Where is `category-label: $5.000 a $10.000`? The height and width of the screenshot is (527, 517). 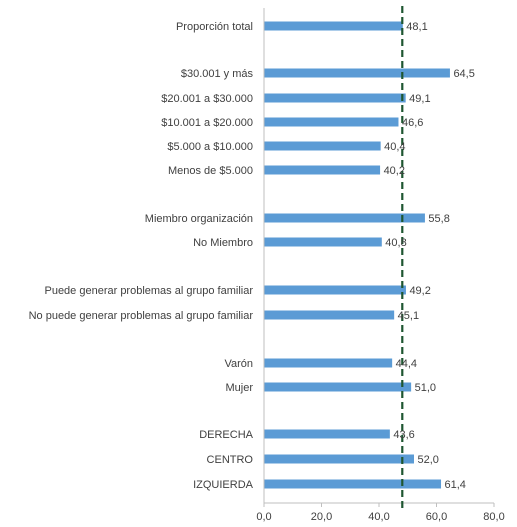
category-label: $5.000 a $10.000 is located at coordinates (210, 147).